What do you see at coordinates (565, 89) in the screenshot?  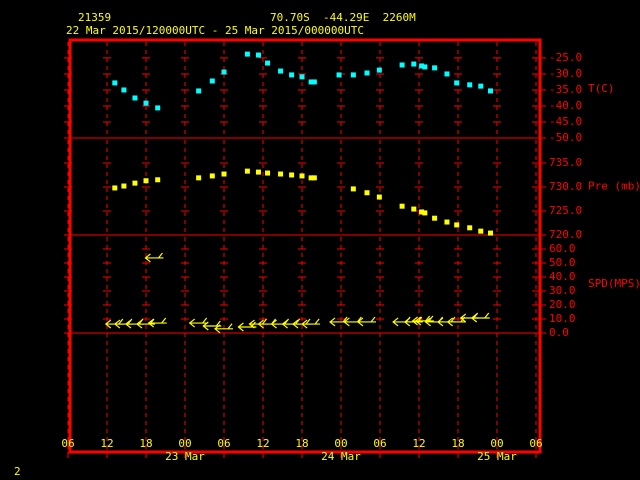 I see `y-tick-label: -35.0` at bounding box center [565, 89].